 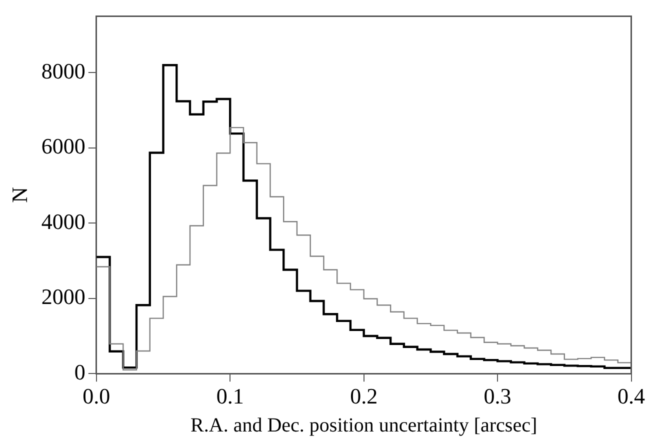 I want to click on x-tick-label: 0.3, so click(x=498, y=396).